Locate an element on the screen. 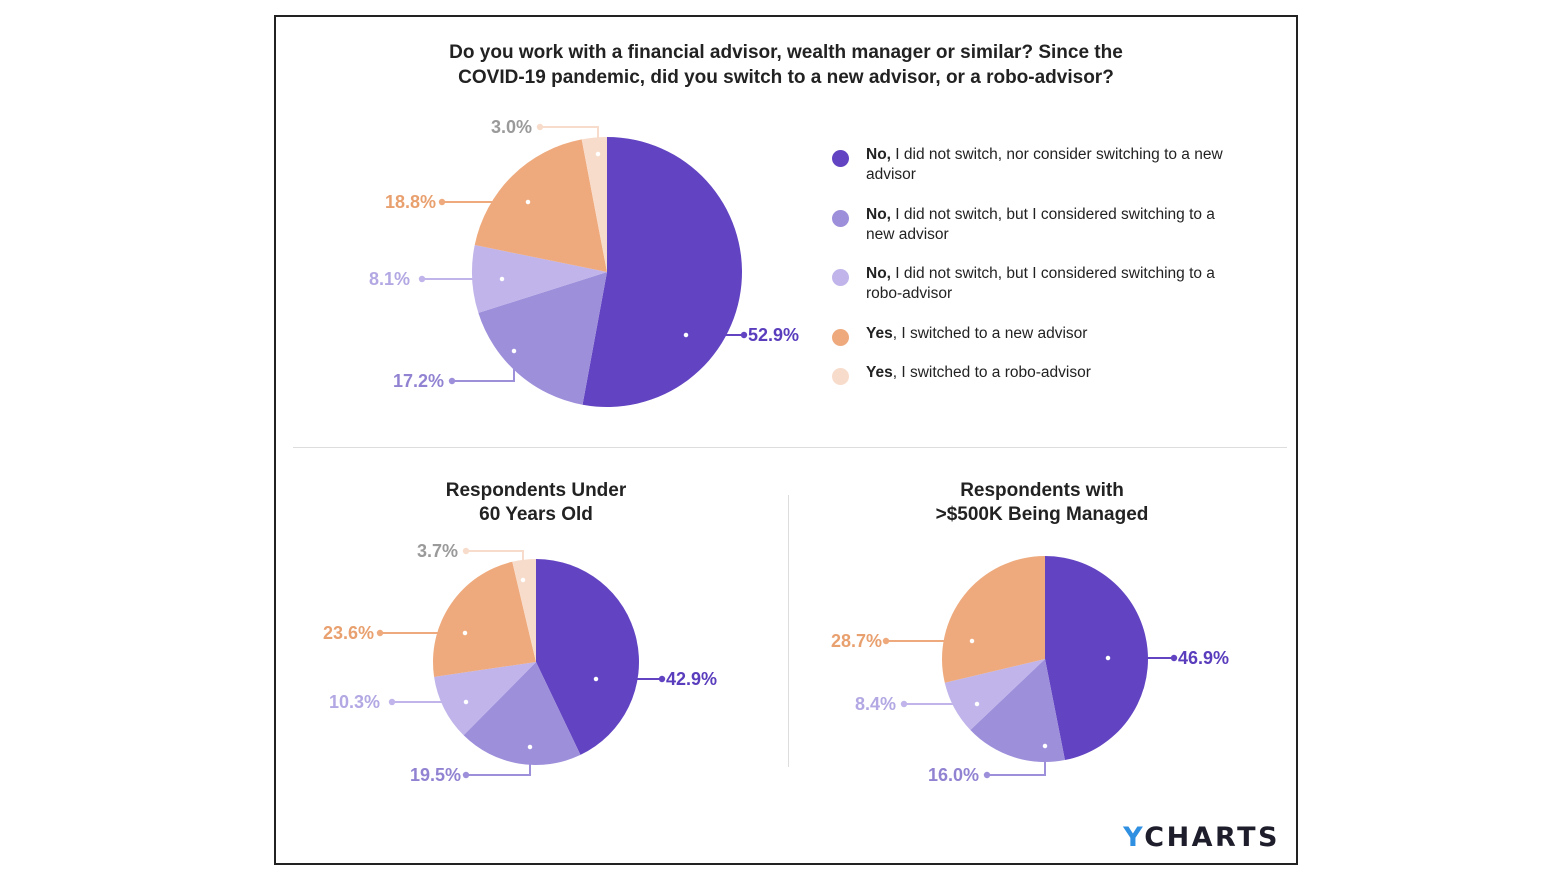  pie-chart-1: 42.9% 19.5% 10.3% 23.6% 3.7% is located at coordinates (520, 663).